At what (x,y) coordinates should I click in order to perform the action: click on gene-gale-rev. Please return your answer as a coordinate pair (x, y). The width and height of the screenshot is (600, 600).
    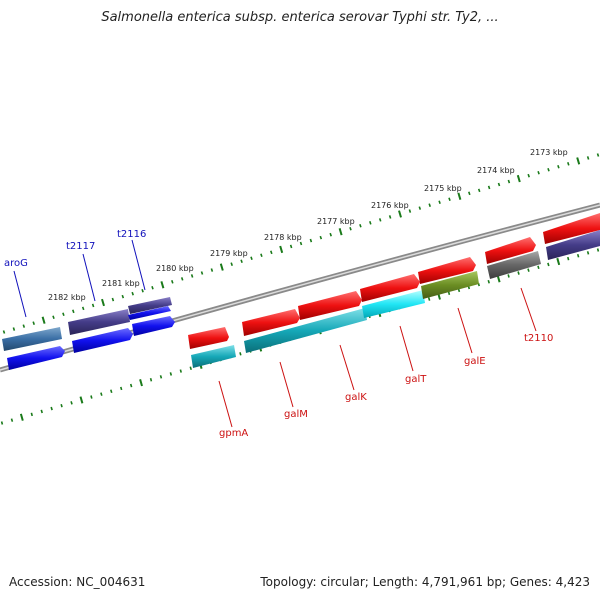
    Looking at the image, I should click on (450, 285).